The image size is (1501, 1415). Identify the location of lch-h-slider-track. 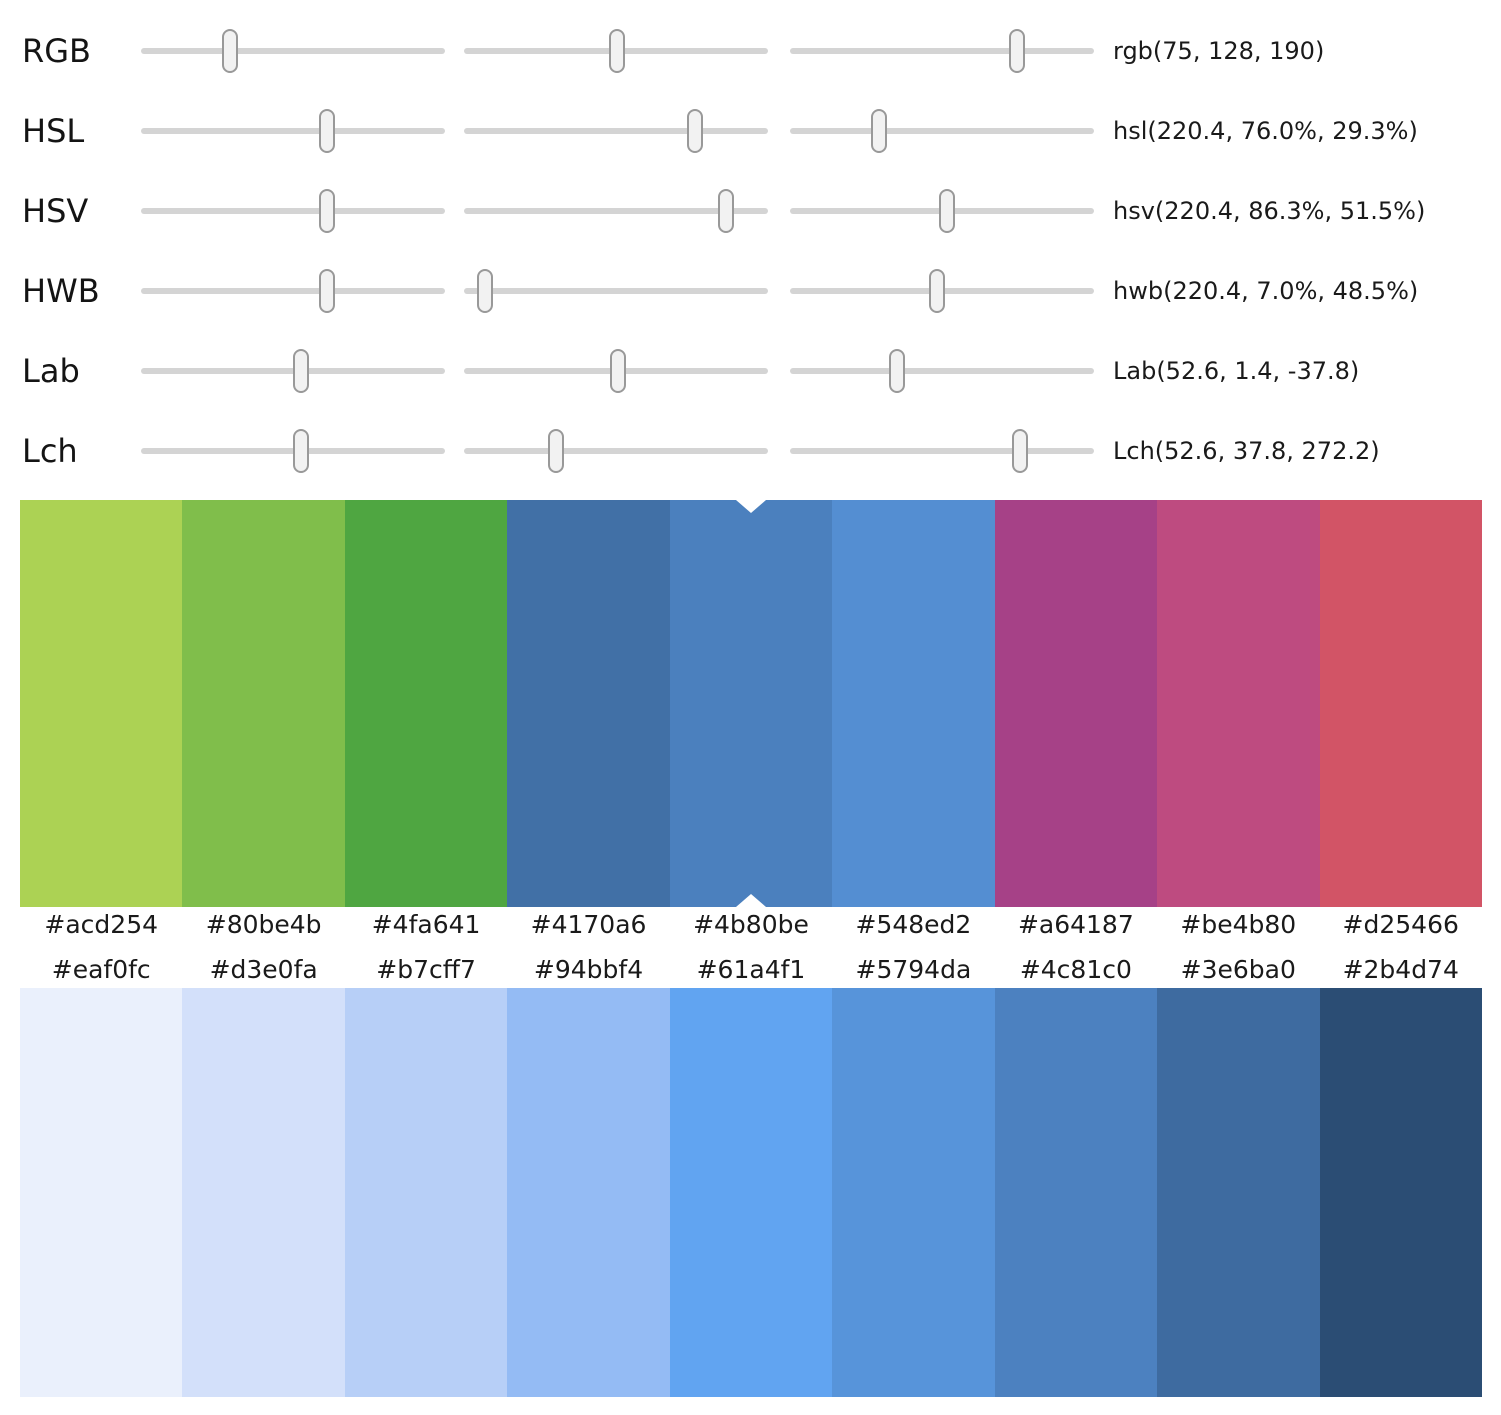
(942, 451).